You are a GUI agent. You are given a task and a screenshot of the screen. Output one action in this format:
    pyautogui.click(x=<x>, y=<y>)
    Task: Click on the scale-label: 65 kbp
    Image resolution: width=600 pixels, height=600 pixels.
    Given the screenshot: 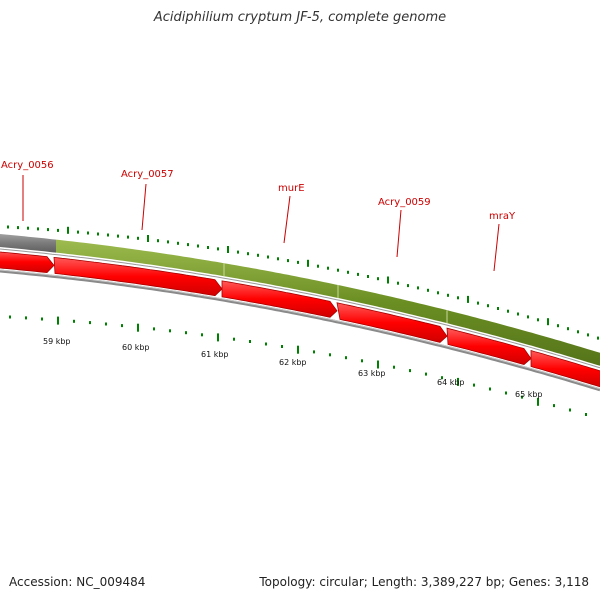 What is the action you would take?
    pyautogui.click(x=529, y=394)
    